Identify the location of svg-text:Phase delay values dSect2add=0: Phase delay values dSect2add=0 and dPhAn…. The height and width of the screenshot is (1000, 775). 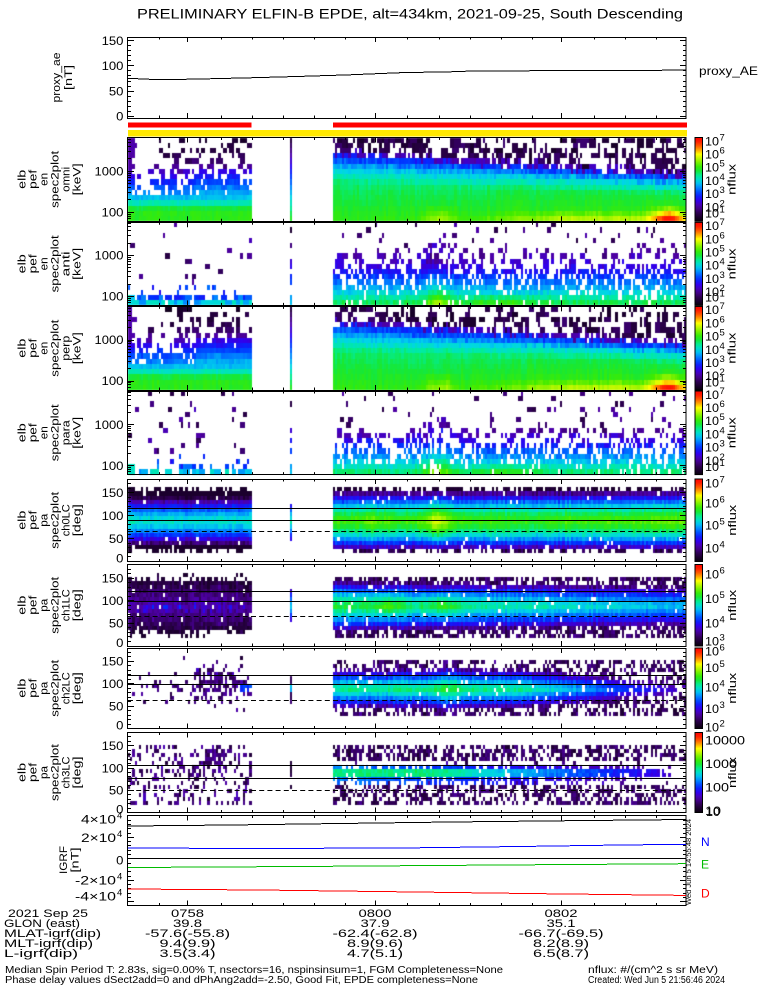
(241, 980).